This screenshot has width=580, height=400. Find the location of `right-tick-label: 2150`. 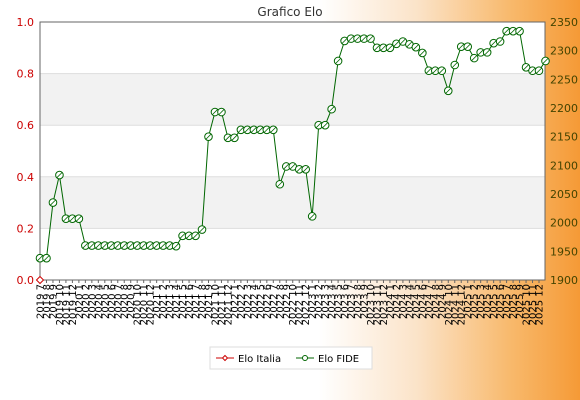

right-tick-label: 2150 is located at coordinates (564, 137).